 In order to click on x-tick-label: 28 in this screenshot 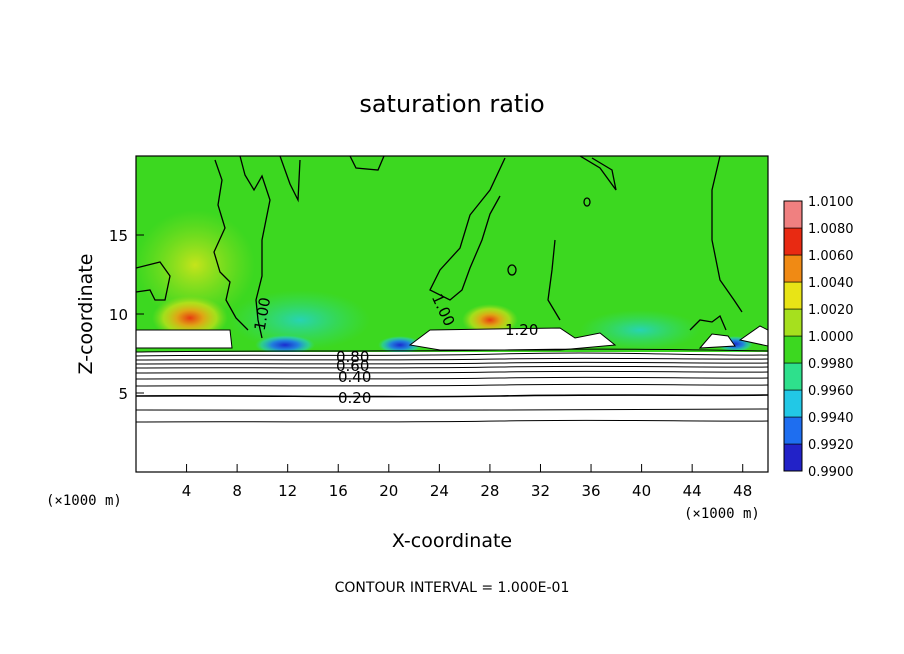, I will do `click(489, 491)`.